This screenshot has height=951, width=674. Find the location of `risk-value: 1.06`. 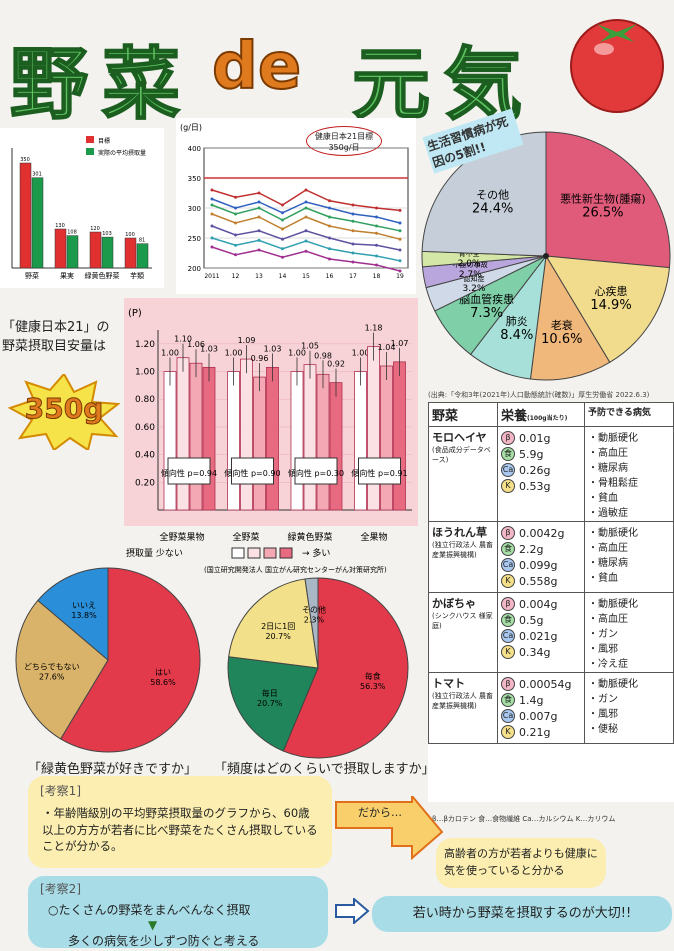

risk-value: 1.06 is located at coordinates (196, 344).